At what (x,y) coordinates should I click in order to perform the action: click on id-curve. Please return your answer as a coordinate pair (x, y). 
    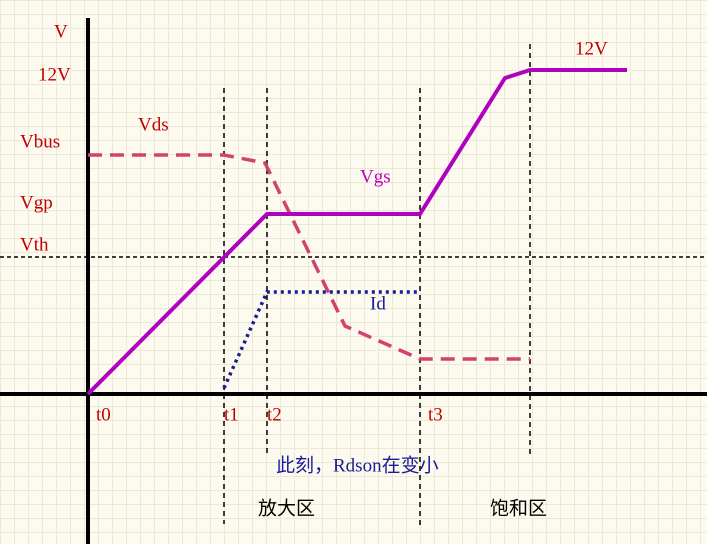
    Looking at the image, I should click on (321, 339).